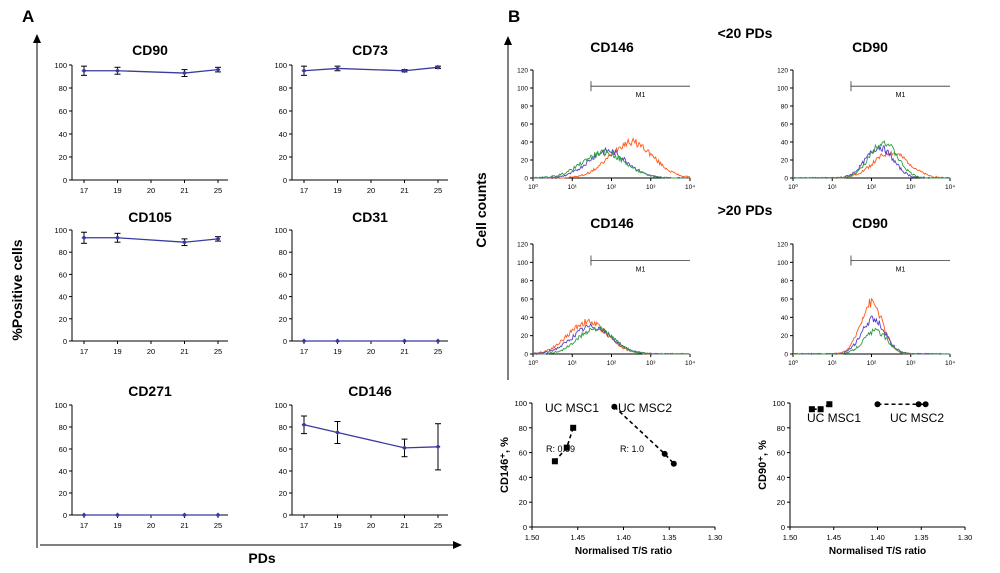 The height and width of the screenshot is (573, 1000). What do you see at coordinates (150, 217) in the screenshot?
I see `chart-title: CD105` at bounding box center [150, 217].